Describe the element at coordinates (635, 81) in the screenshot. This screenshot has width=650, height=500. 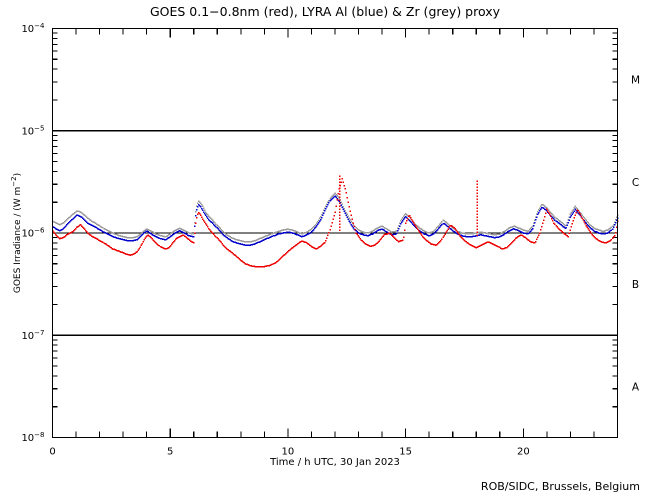
I see `flare-class-label-M: M` at that location.